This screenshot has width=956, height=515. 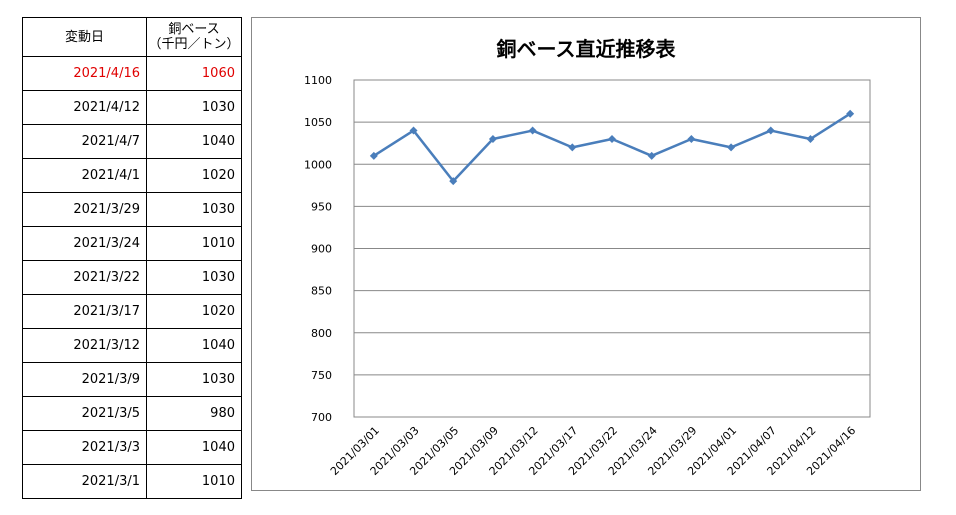 I want to click on table-row: 2021/4/1 1020, so click(x=132, y=175).